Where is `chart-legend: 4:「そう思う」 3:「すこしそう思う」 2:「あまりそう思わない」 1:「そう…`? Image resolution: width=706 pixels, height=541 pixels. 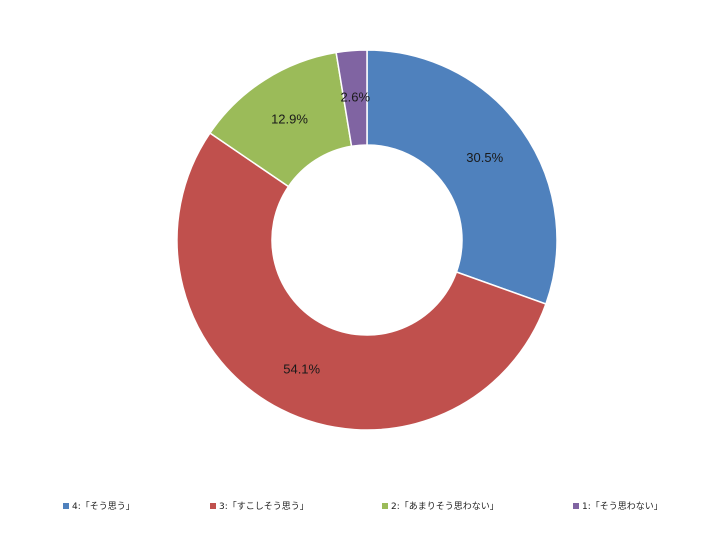 chart-legend: 4:「そう思う」 3:「すこしそう思う」 2:「あまりそう思わない」 1:「そう… is located at coordinates (353, 507).